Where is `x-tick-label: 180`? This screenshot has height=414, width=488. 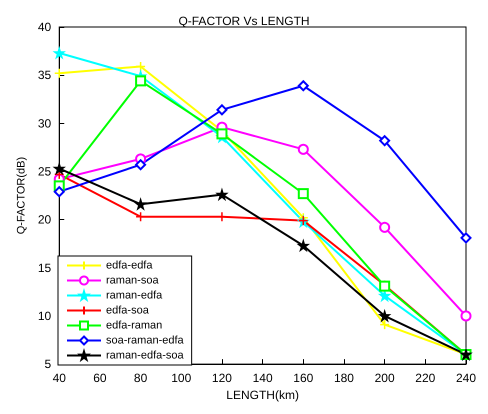 x-tick-label: 180 is located at coordinates (344, 378).